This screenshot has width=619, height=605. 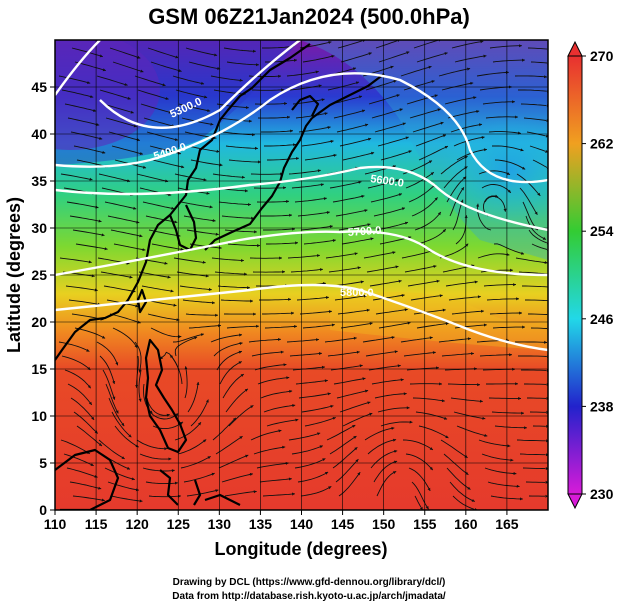 What do you see at coordinates (261, 524) in the screenshot?
I see `x-tick-label: 135` at bounding box center [261, 524].